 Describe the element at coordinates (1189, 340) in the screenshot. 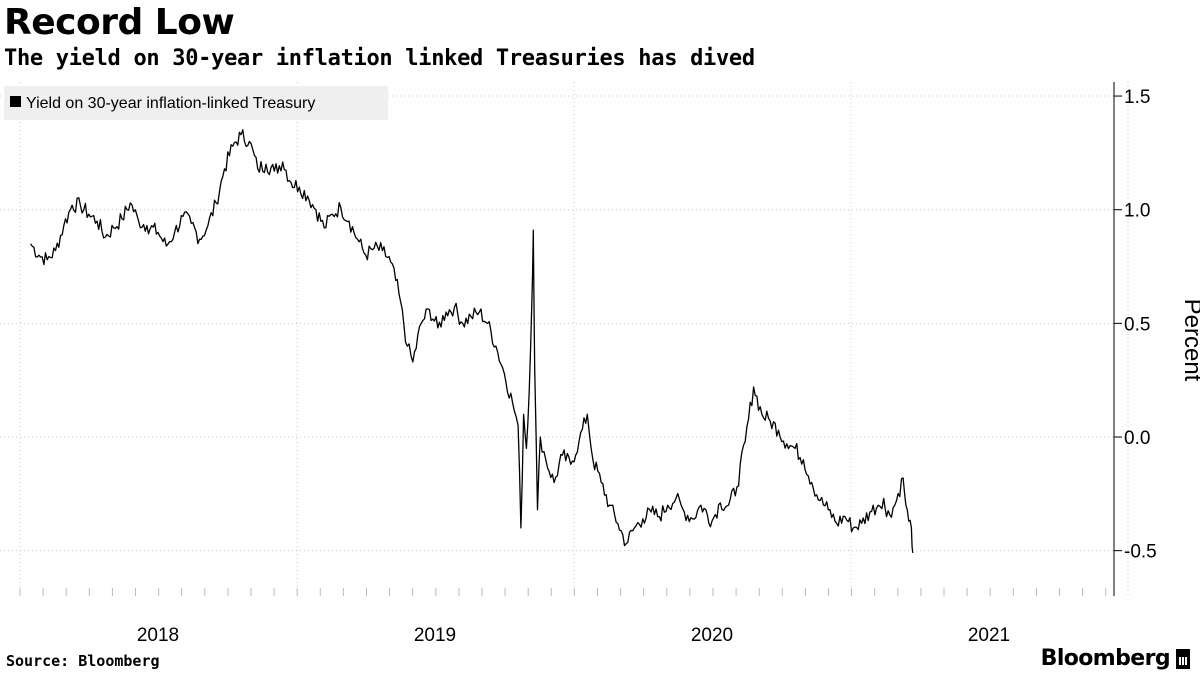

I see `y-axis-label: Percent` at that location.